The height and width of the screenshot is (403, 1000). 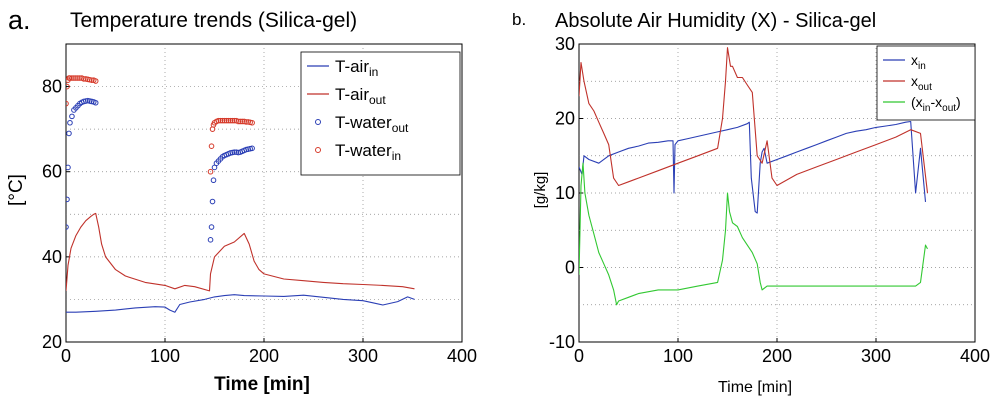 What do you see at coordinates (52, 87) in the screenshot?
I see `y-tick-label: 80` at bounding box center [52, 87].